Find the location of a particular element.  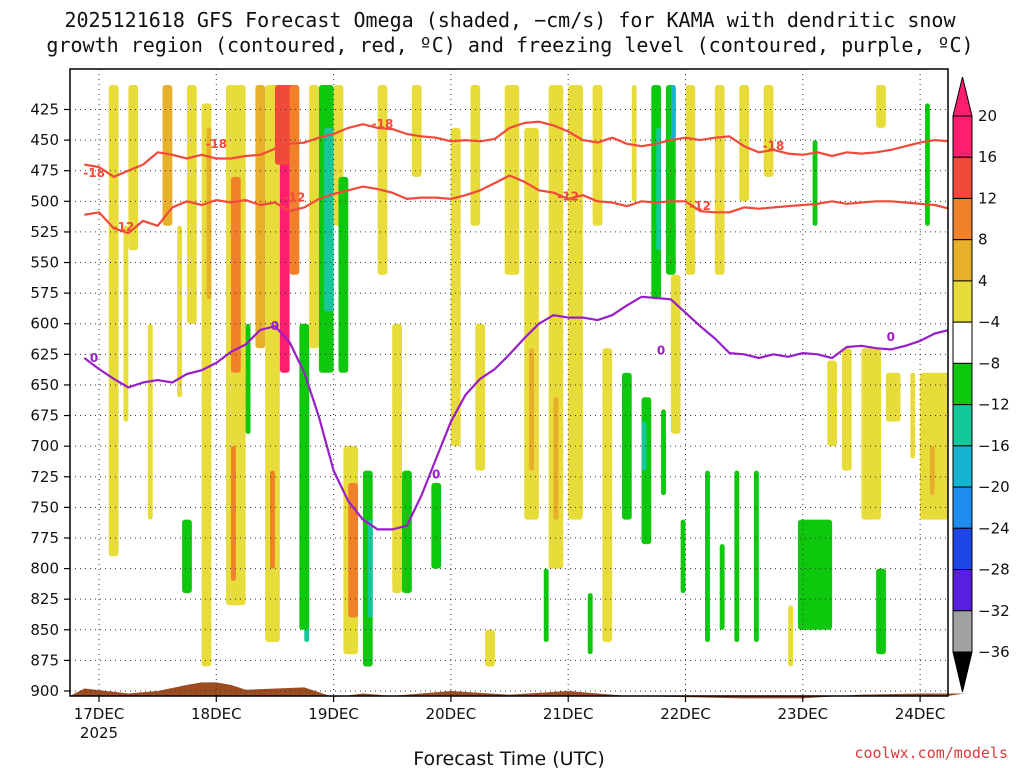

y-tick-label-525: 525 is located at coordinates (44, 232).